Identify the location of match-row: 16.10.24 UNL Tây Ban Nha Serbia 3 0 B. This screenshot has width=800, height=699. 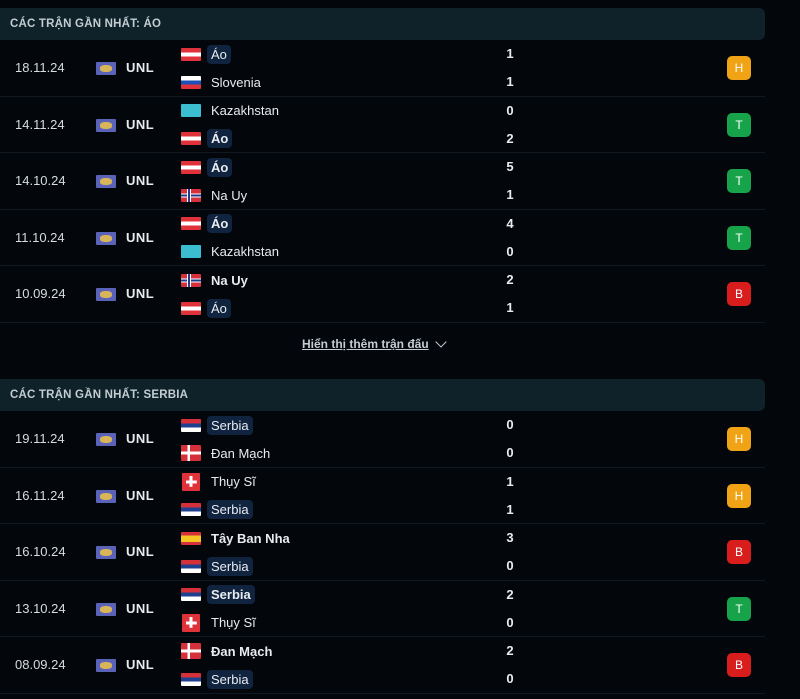
(382, 552).